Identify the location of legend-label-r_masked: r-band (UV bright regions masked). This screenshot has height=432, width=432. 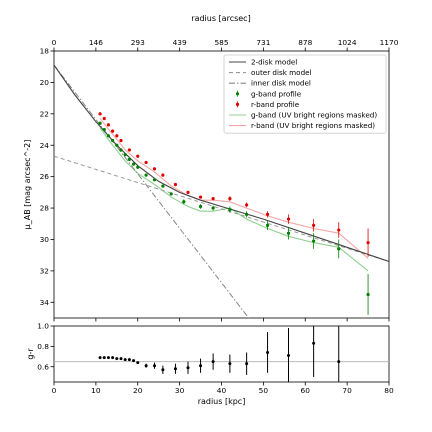
(313, 125).